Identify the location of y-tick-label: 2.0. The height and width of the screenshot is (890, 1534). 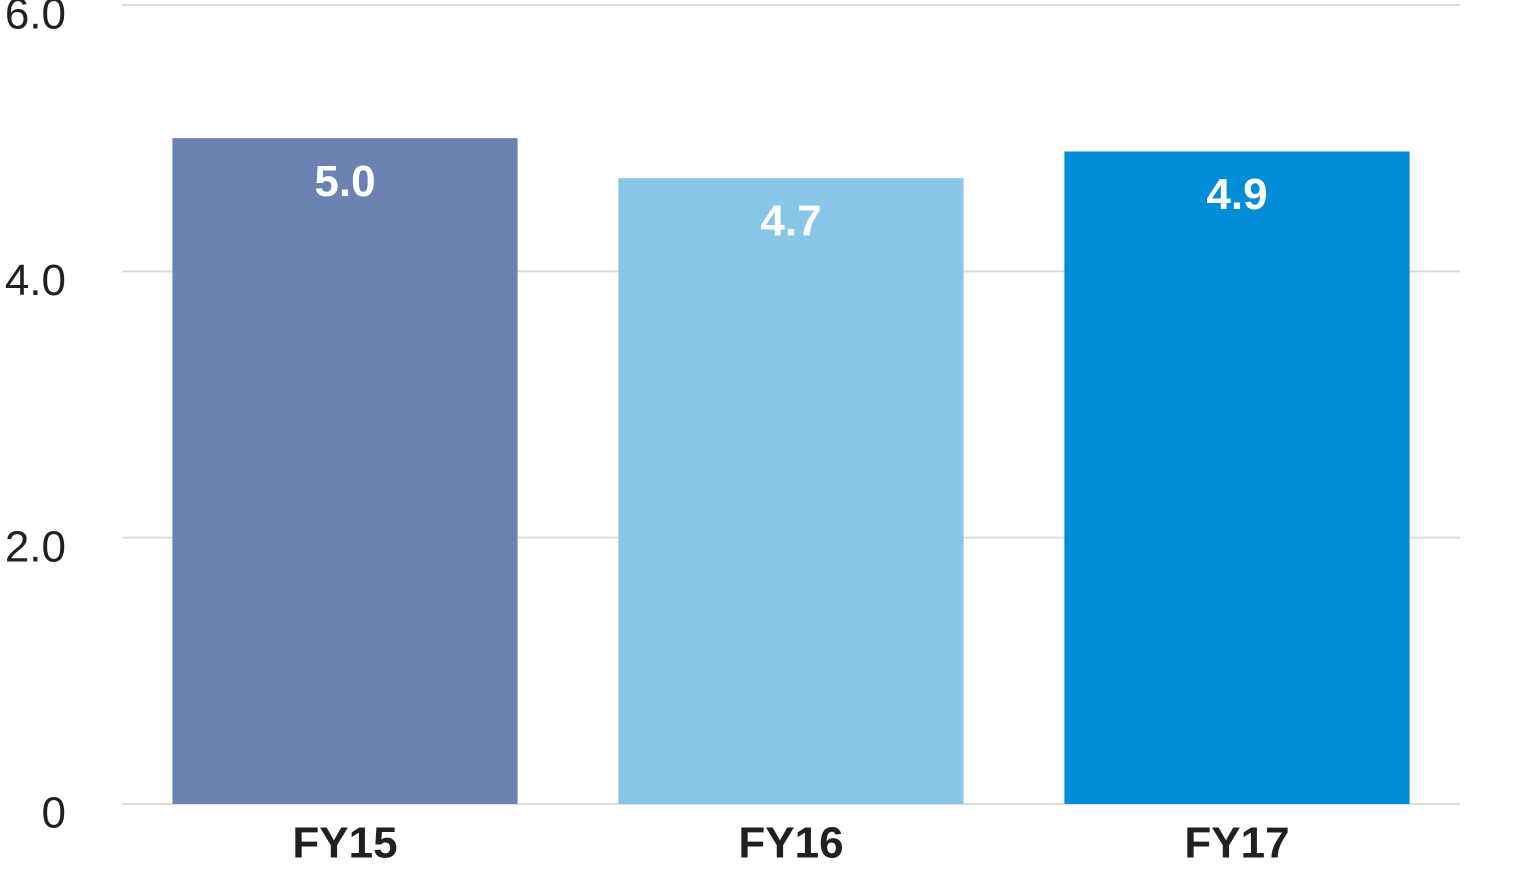
(35, 546).